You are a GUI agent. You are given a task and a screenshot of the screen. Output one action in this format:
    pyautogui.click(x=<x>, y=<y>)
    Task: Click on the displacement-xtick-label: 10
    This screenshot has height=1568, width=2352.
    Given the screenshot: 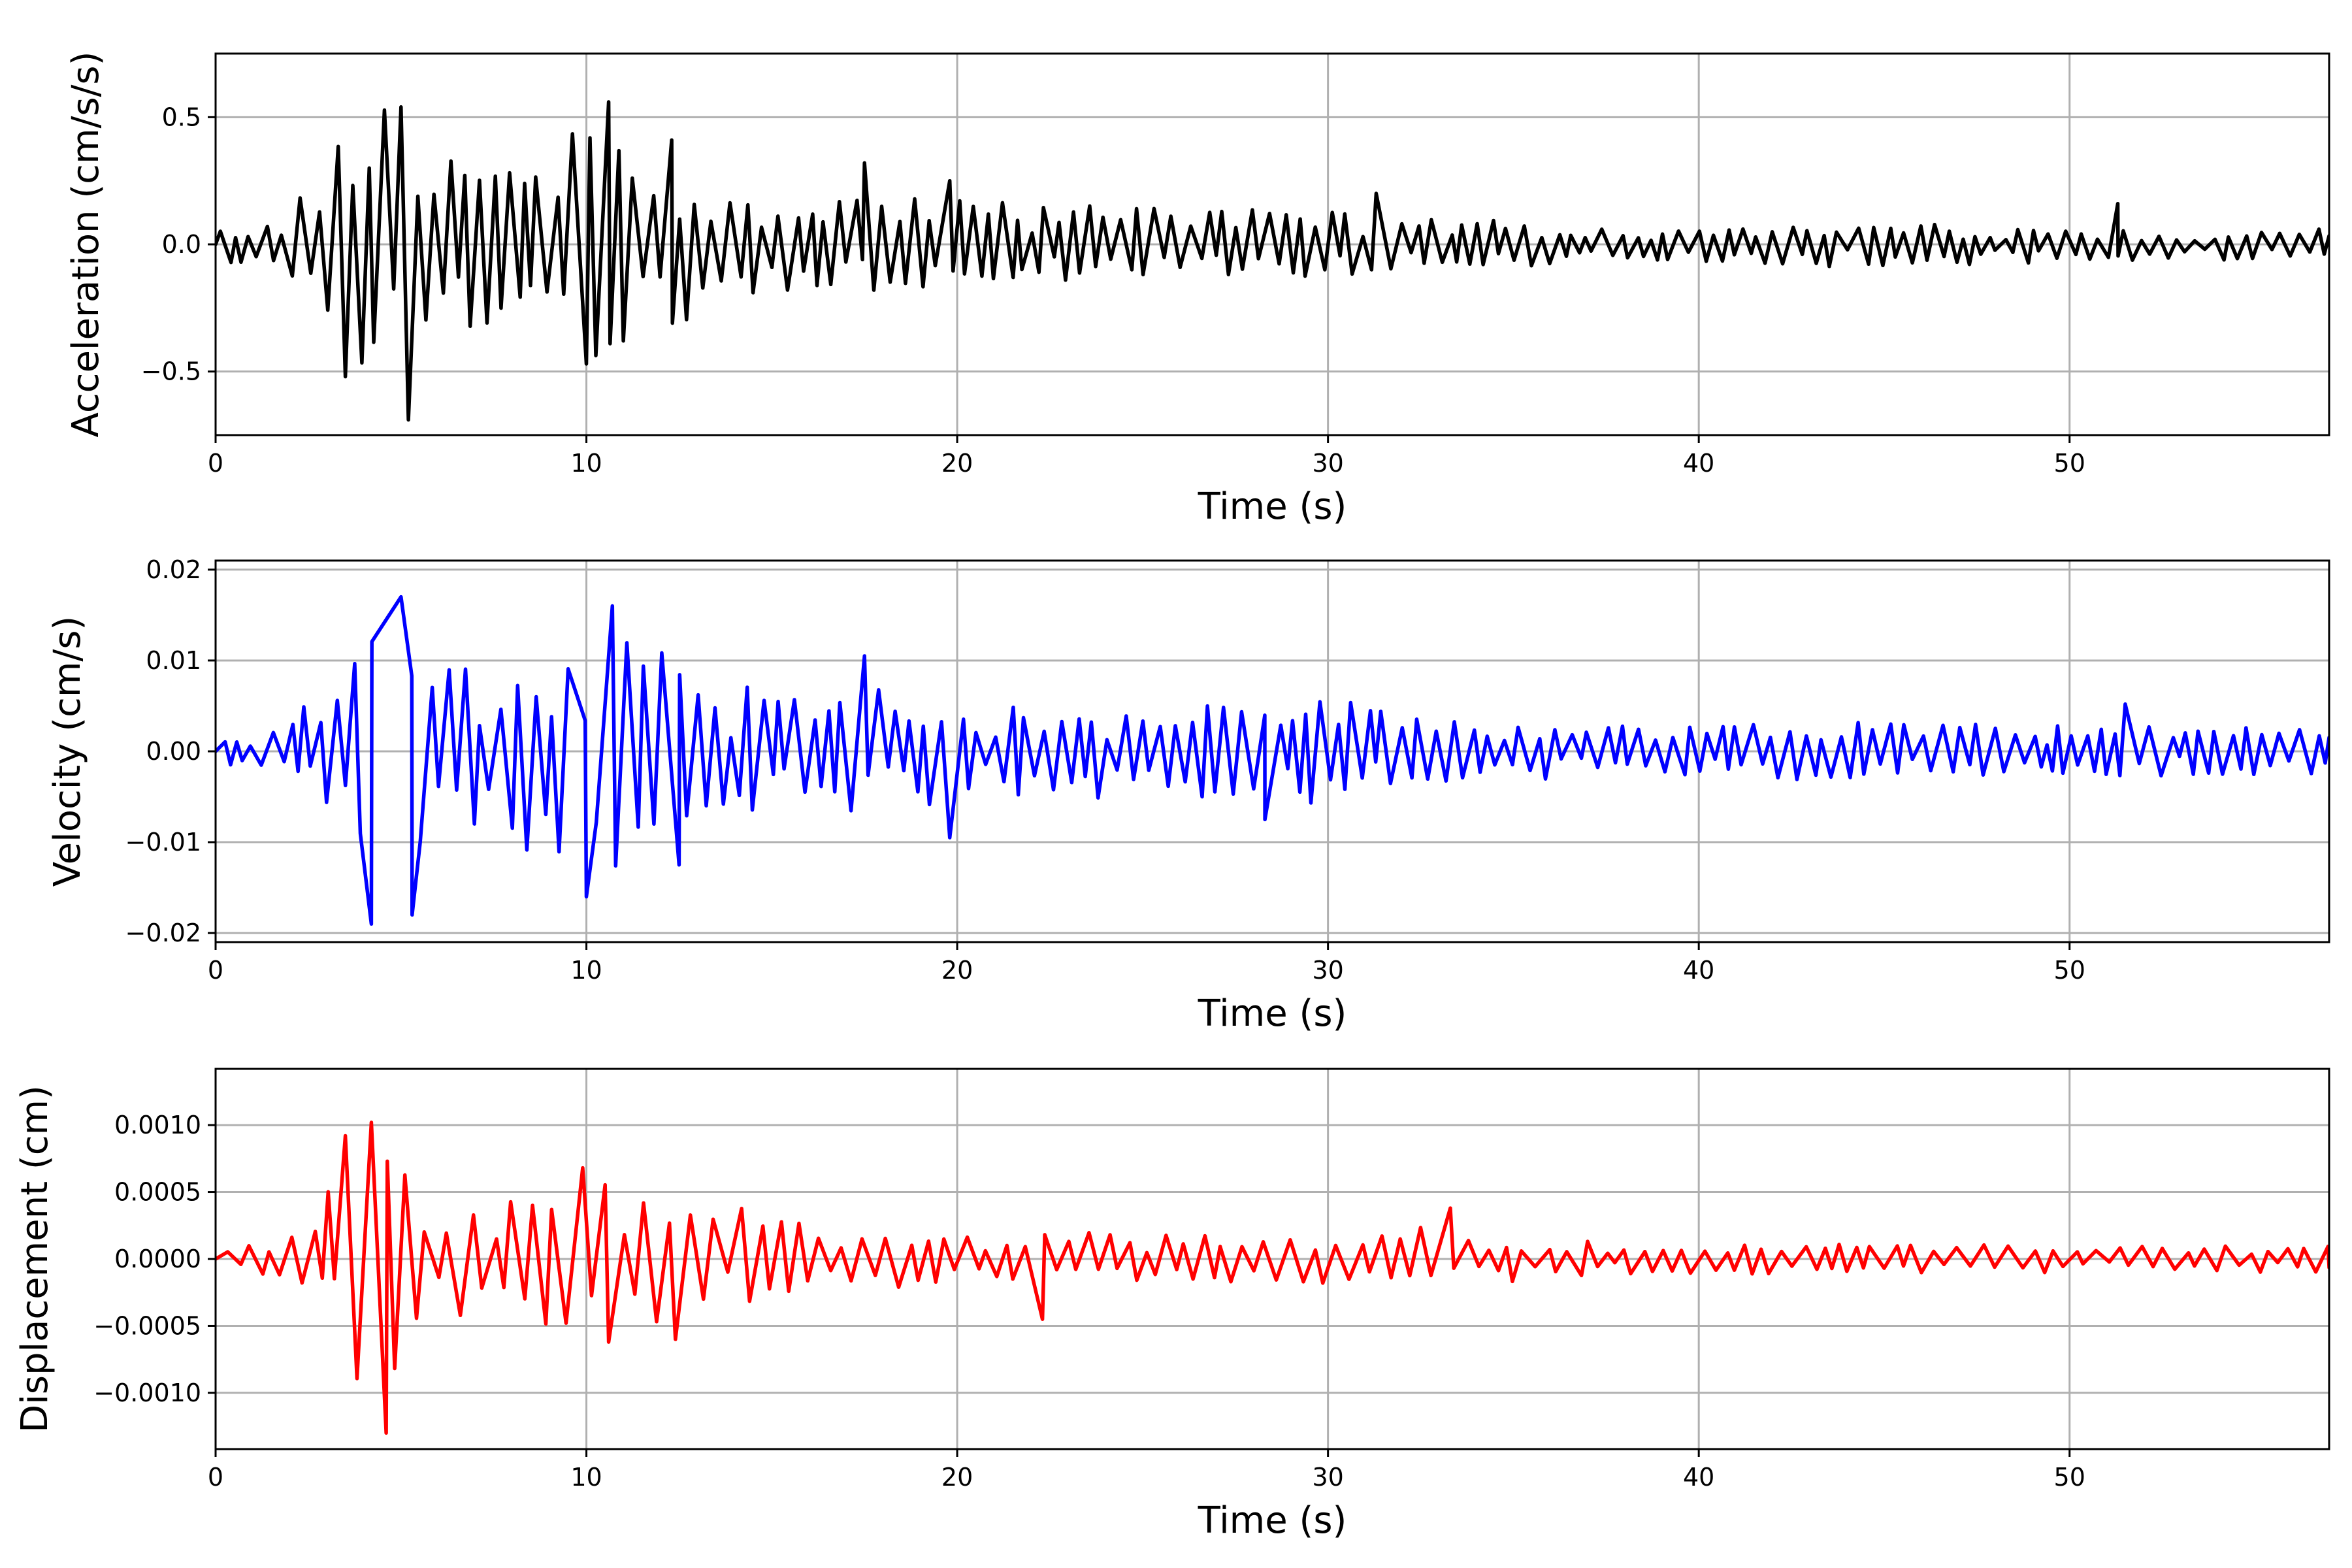 What is the action you would take?
    pyautogui.click(x=586, y=1477)
    